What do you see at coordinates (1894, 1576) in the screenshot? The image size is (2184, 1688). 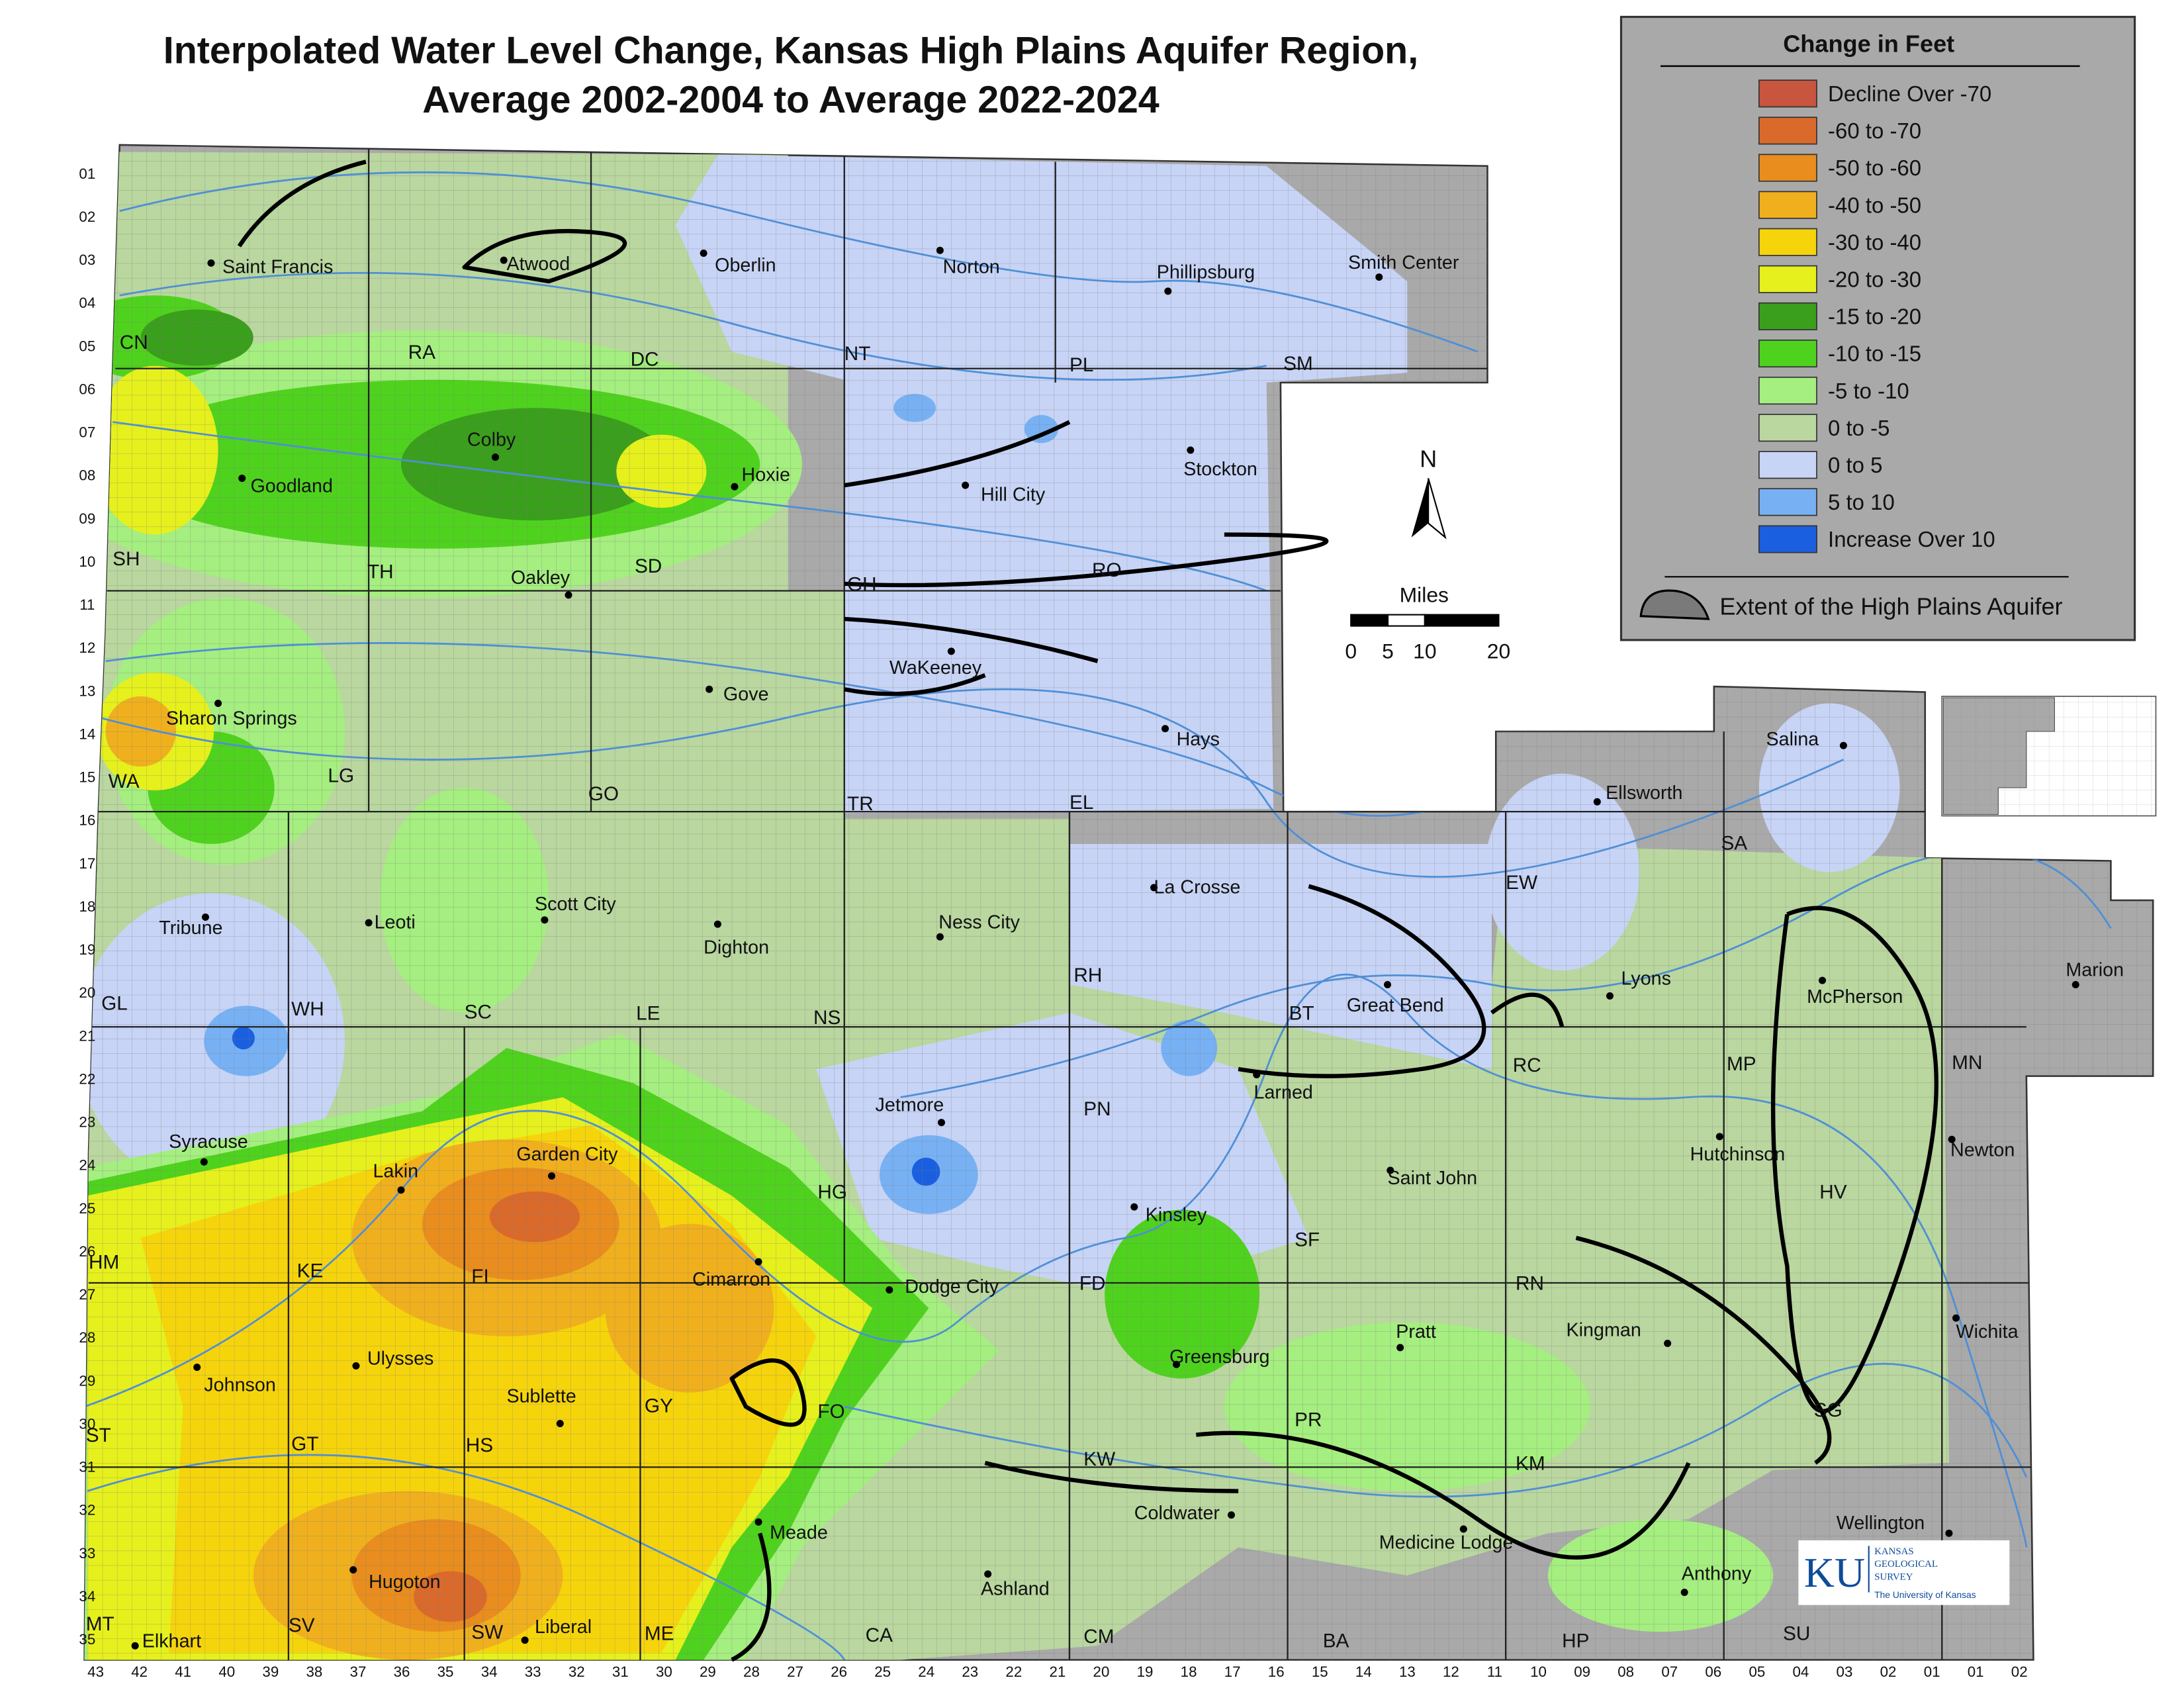 I see `logo-line: SURVEY` at bounding box center [1894, 1576].